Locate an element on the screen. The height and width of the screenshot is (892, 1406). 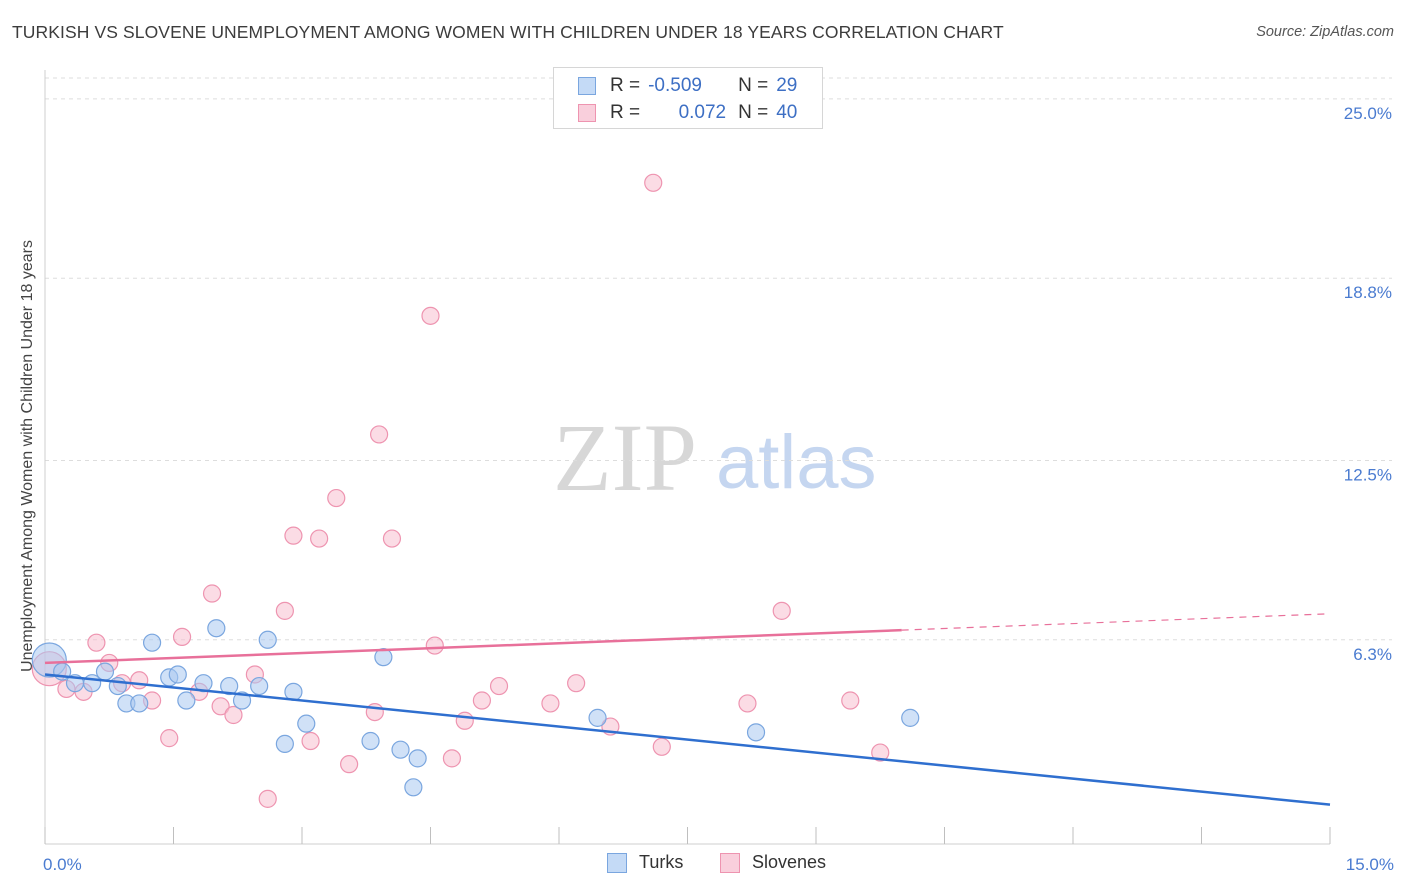
turks-r-value: -0.509 is located at coordinates (675, 85).